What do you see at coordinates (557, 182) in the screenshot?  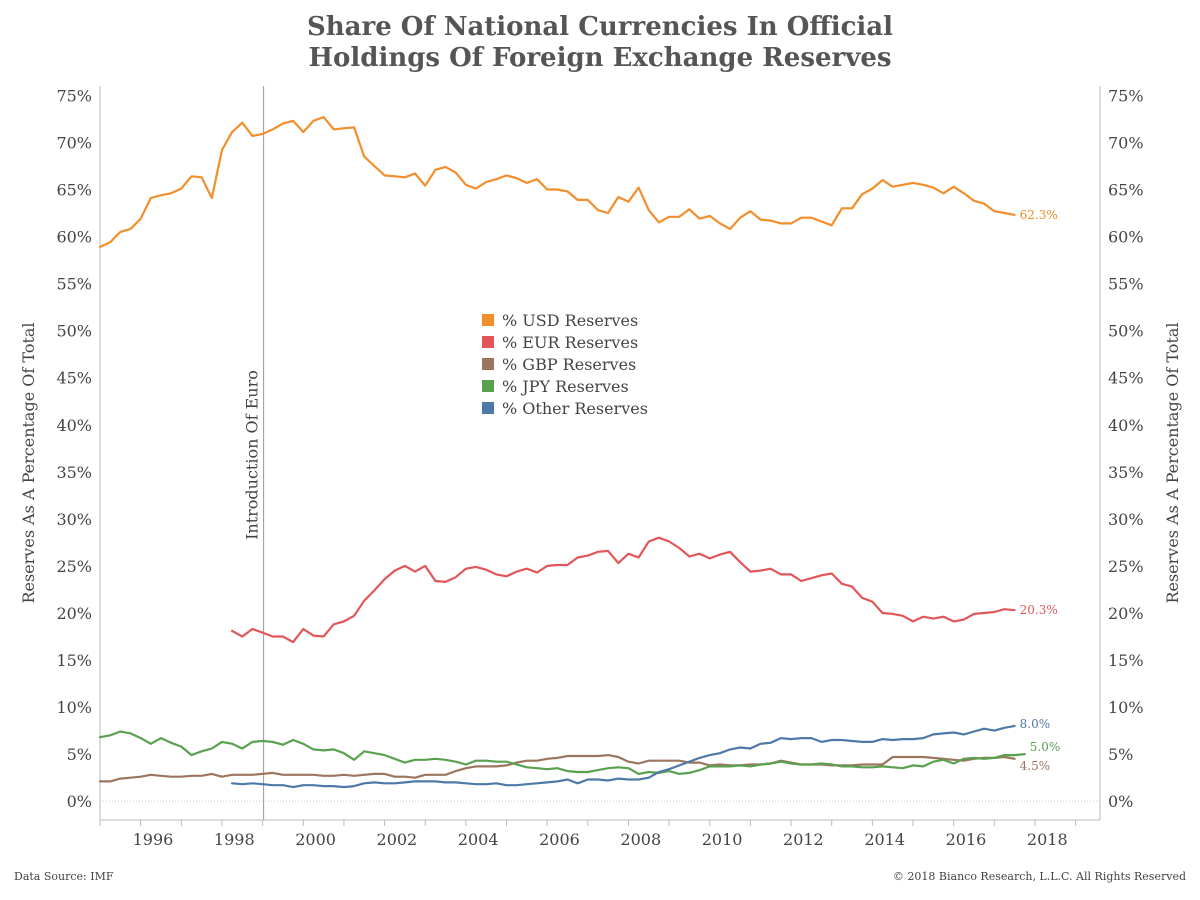 I see `series-line-usd` at bounding box center [557, 182].